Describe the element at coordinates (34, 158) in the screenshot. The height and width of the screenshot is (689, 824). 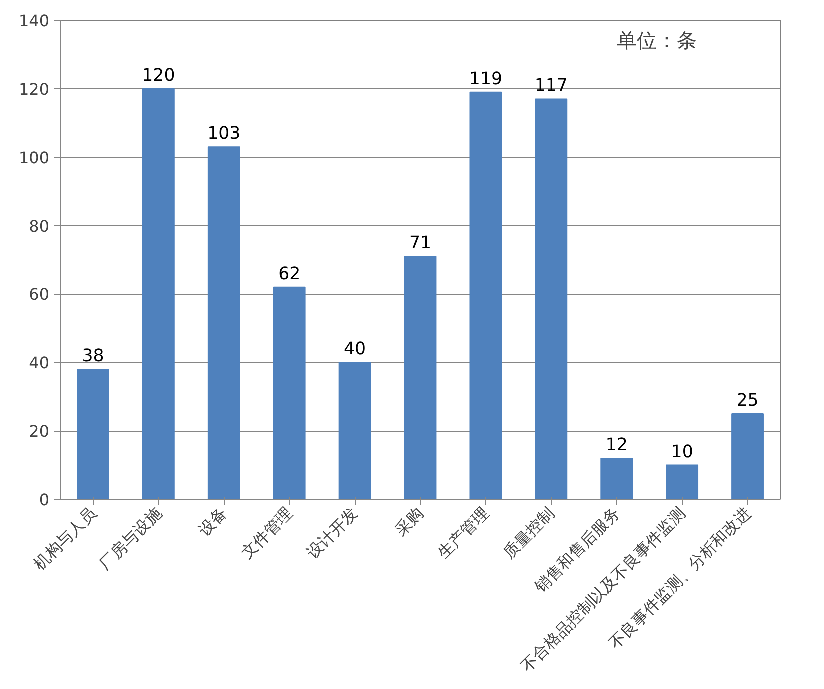
I see `y-tick-label: 100` at that location.